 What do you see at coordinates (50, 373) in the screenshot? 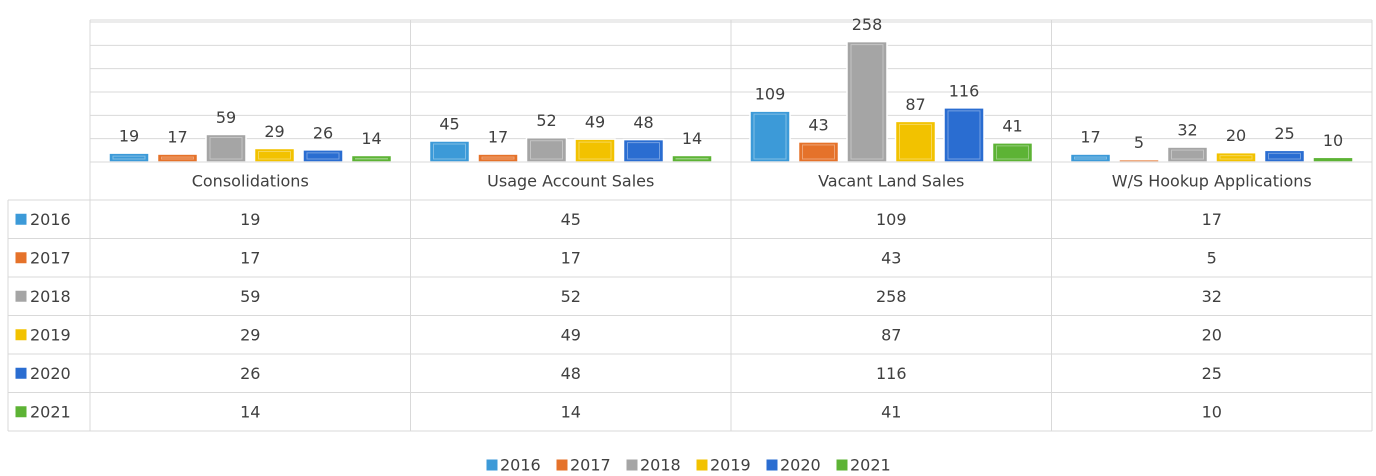
I see `row-header: 2020` at bounding box center [50, 373].